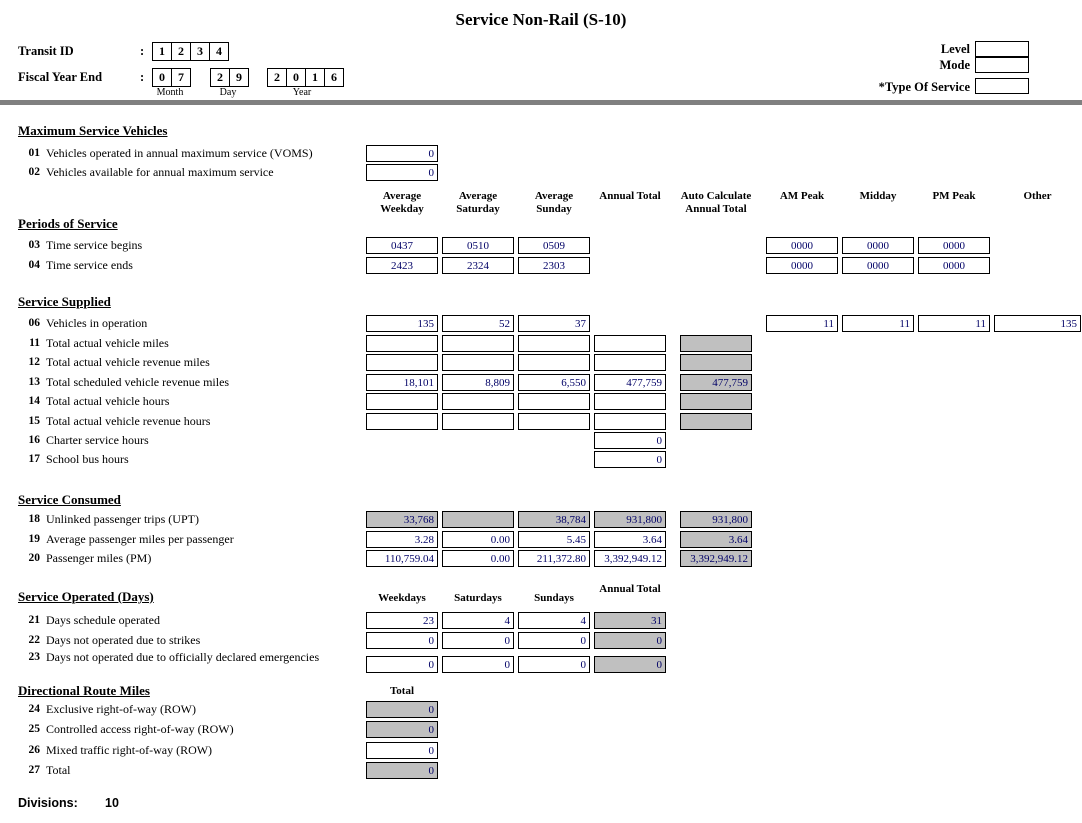 The width and height of the screenshot is (1082, 823). Describe the element at coordinates (478, 640) in the screenshot. I see `r22-saturdays-input: 0` at that location.